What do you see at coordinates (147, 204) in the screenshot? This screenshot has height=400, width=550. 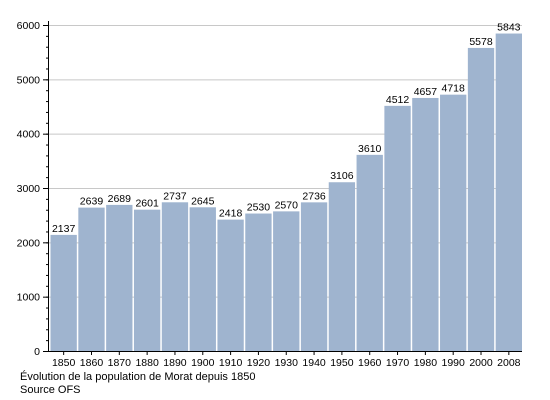 I see `data-label-1880: 2601` at bounding box center [147, 204].